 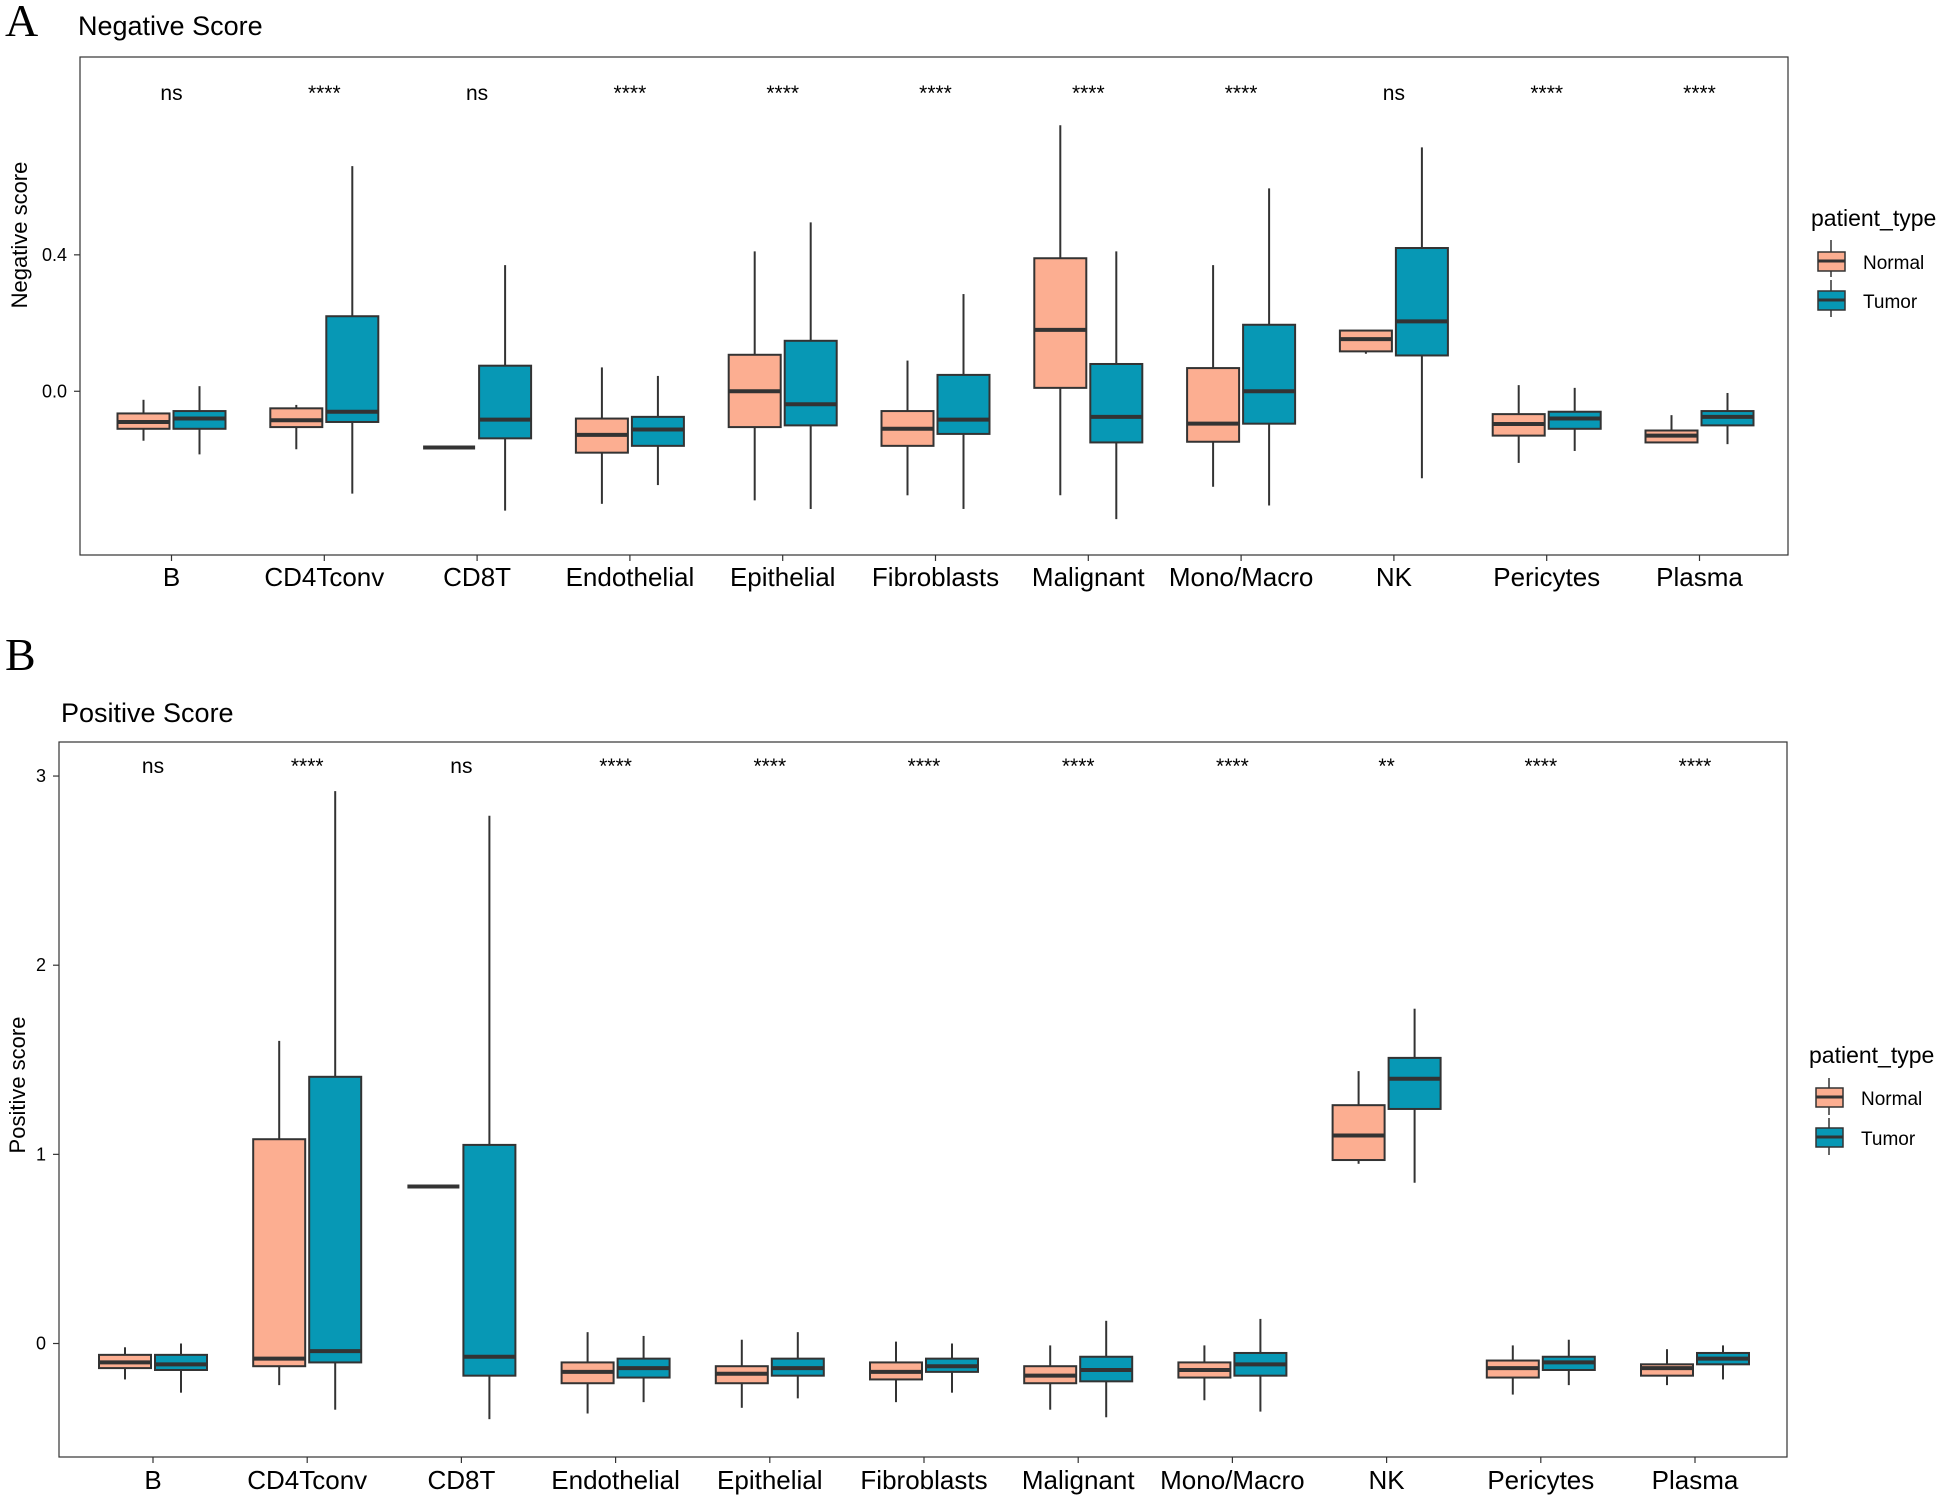 What do you see at coordinates (19, 235) in the screenshot?
I see `y-axis-title: Negative score` at bounding box center [19, 235].